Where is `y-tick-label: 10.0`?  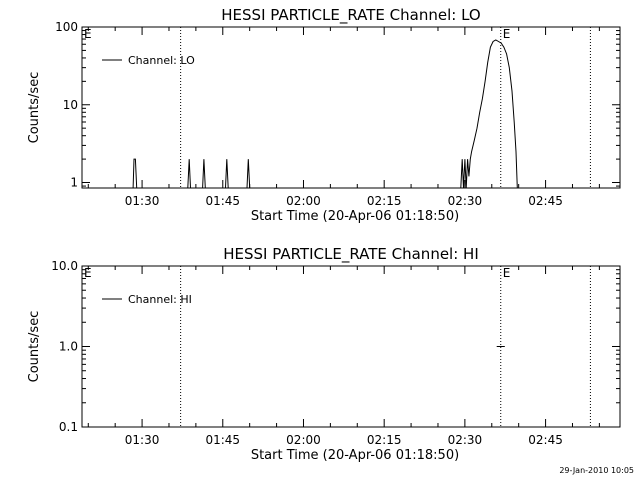 y-tick-label: 10.0 is located at coordinates (64, 266).